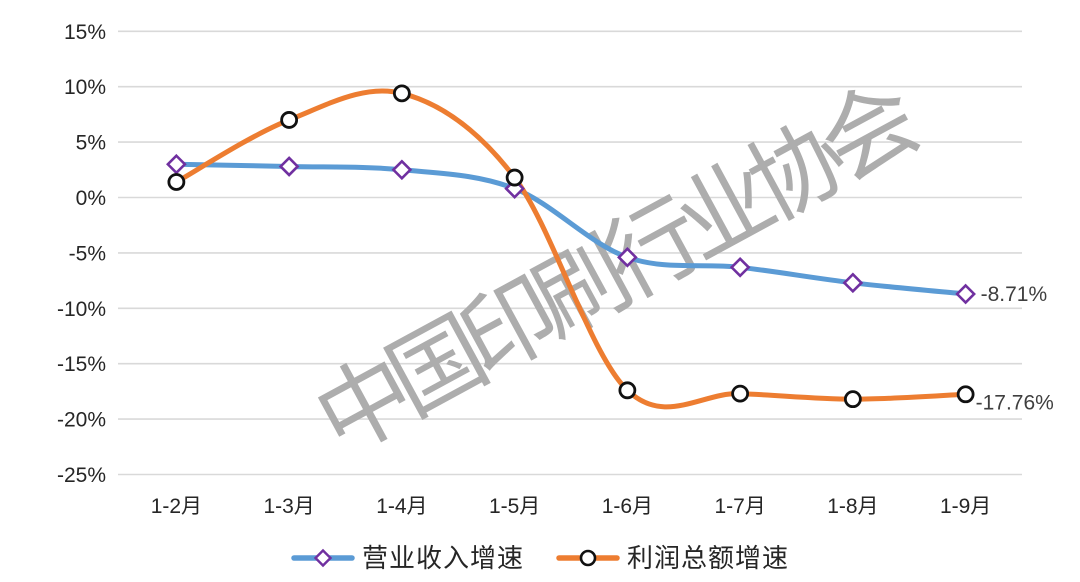 The width and height of the screenshot is (1080, 582). What do you see at coordinates (91, 143) in the screenshot?
I see `y-tick-label: 5%` at bounding box center [91, 143].